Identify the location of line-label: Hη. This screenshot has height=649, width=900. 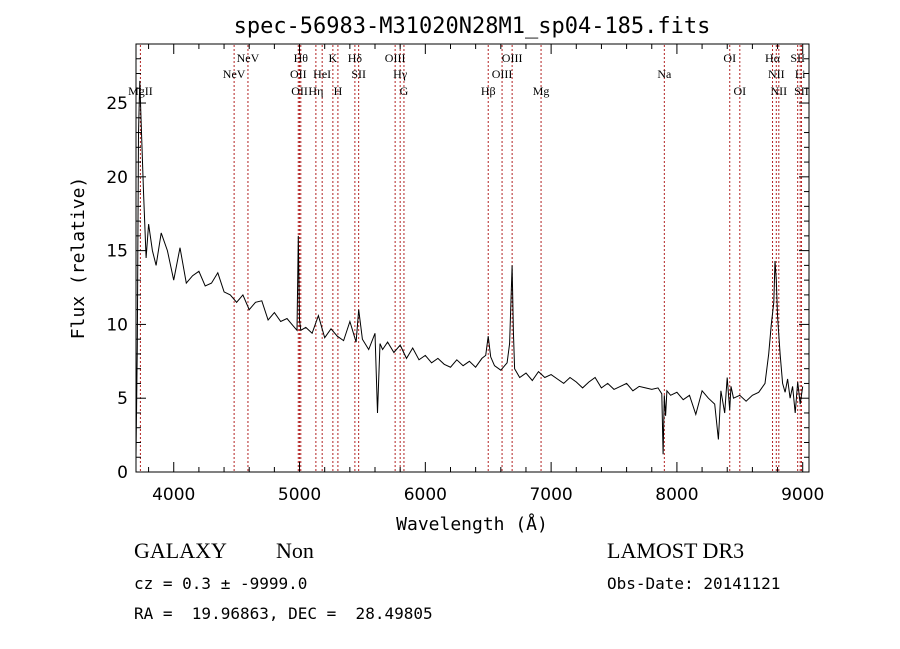
(315, 91).